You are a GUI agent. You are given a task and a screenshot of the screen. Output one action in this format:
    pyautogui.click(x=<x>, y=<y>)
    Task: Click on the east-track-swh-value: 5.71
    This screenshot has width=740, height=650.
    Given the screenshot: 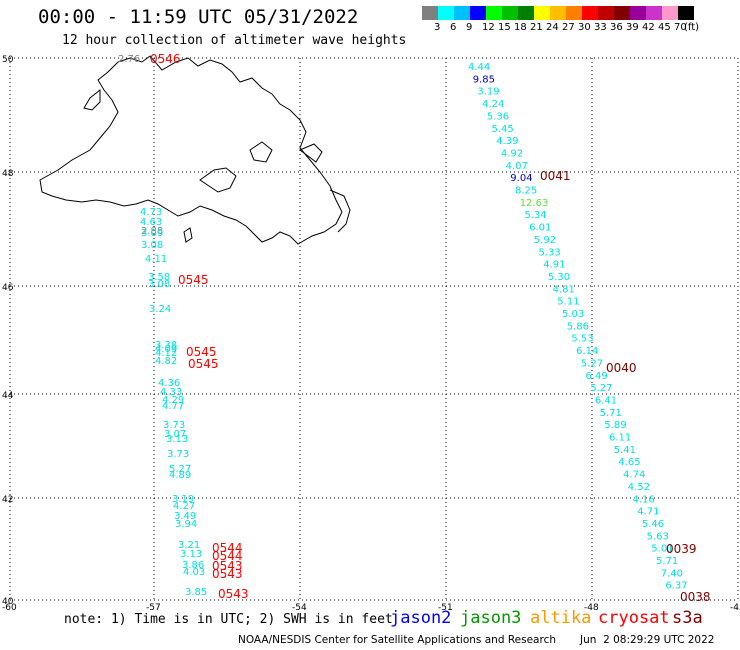 What is the action you would take?
    pyautogui.click(x=611, y=413)
    